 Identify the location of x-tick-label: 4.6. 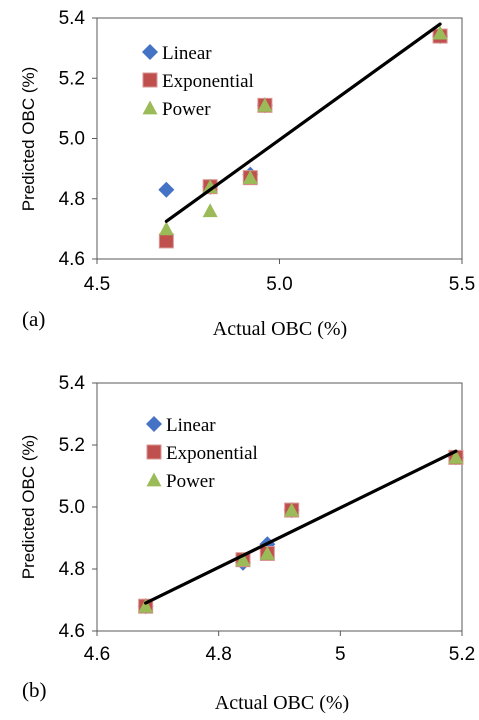
(97, 654).